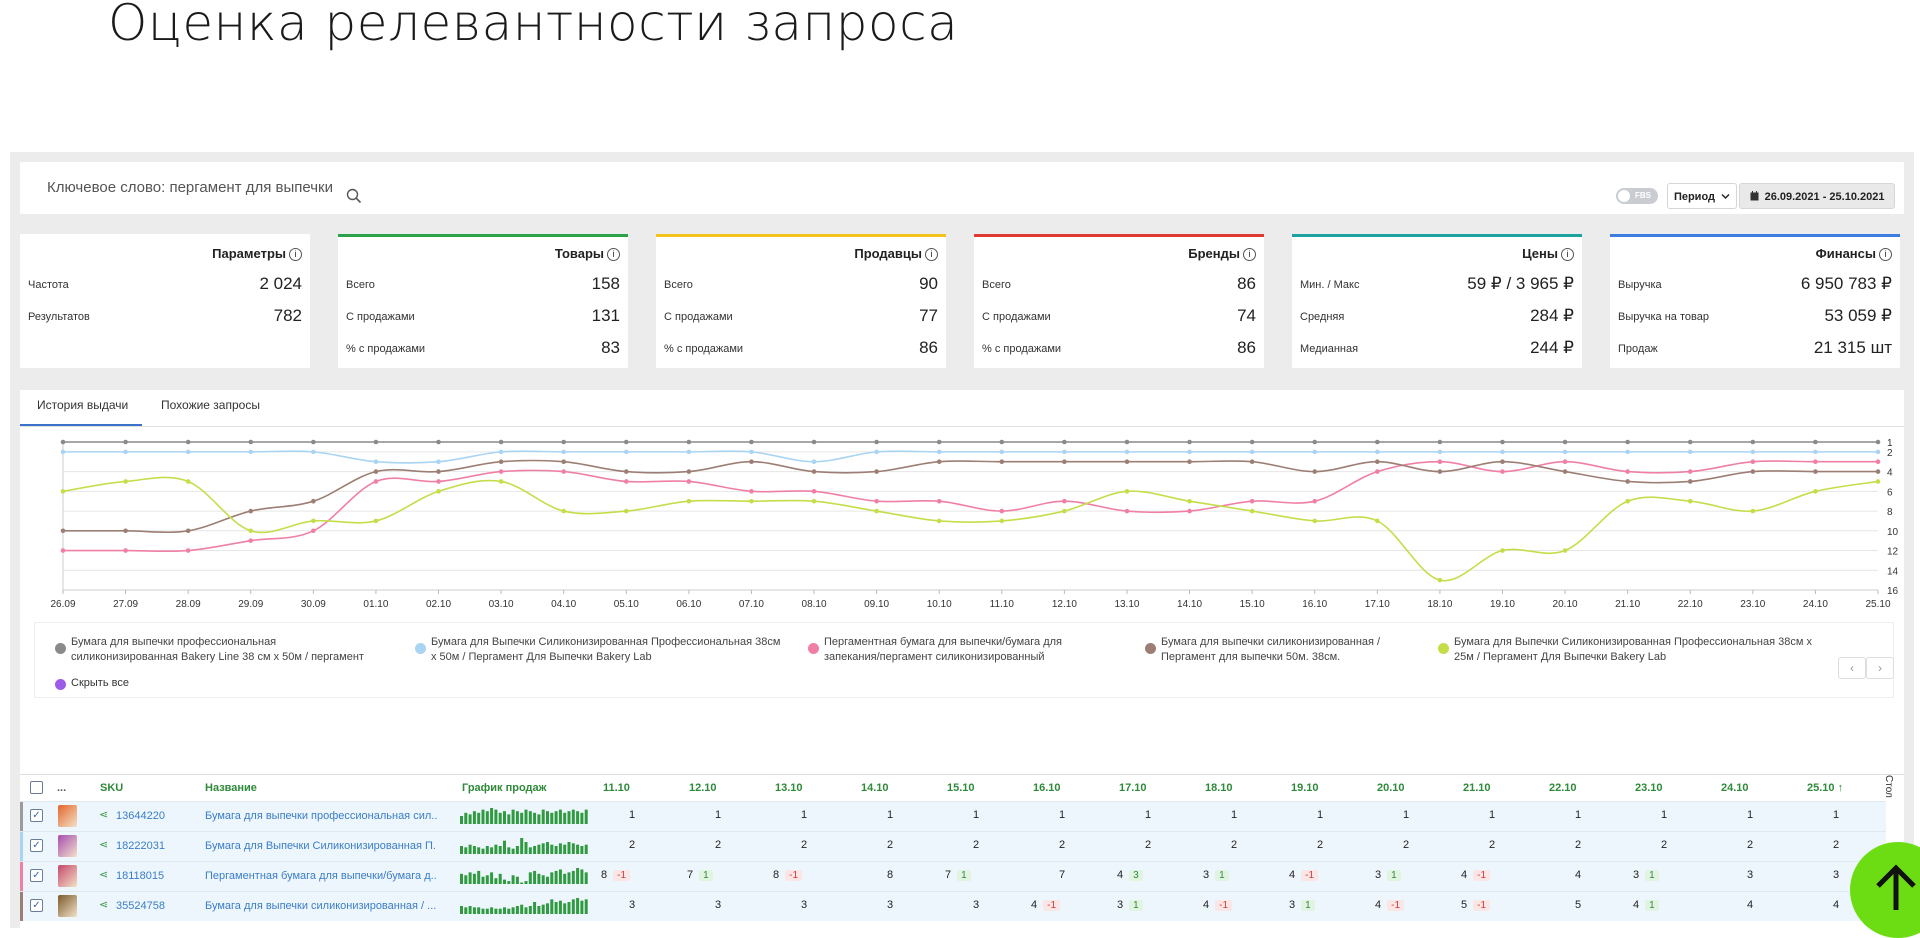 The height and width of the screenshot is (938, 1920). What do you see at coordinates (62, 604) in the screenshot?
I see `x-tick-label: 26.09` at bounding box center [62, 604].